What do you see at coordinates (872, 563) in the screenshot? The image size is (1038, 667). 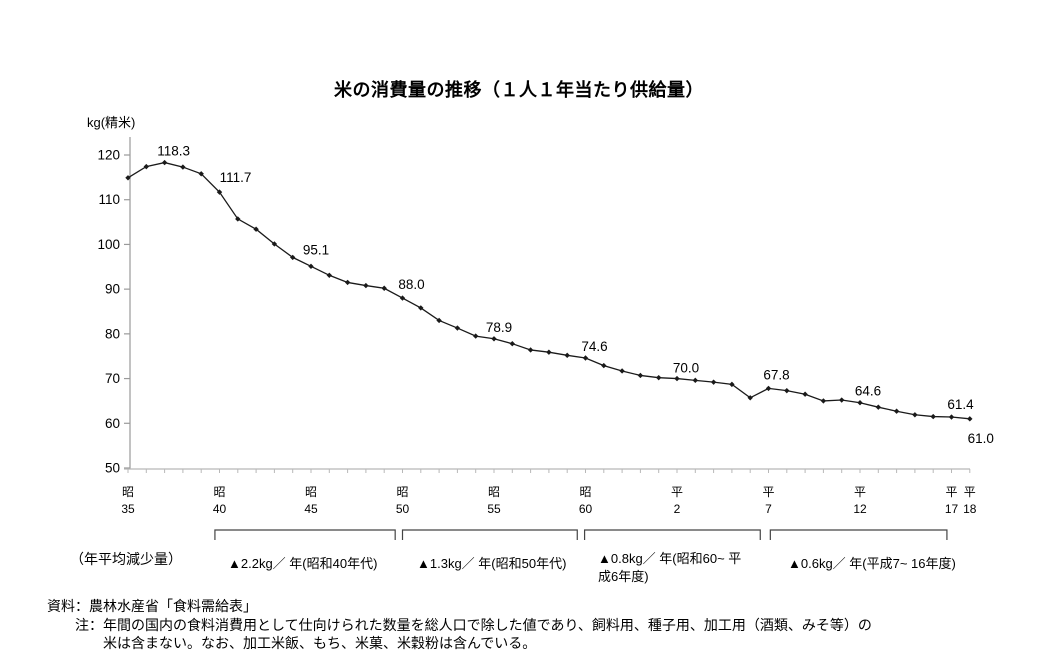 I see `annotation-heisei7-16: ▲0.6kg／ 年(平成7~ 16年度)` at bounding box center [872, 563].